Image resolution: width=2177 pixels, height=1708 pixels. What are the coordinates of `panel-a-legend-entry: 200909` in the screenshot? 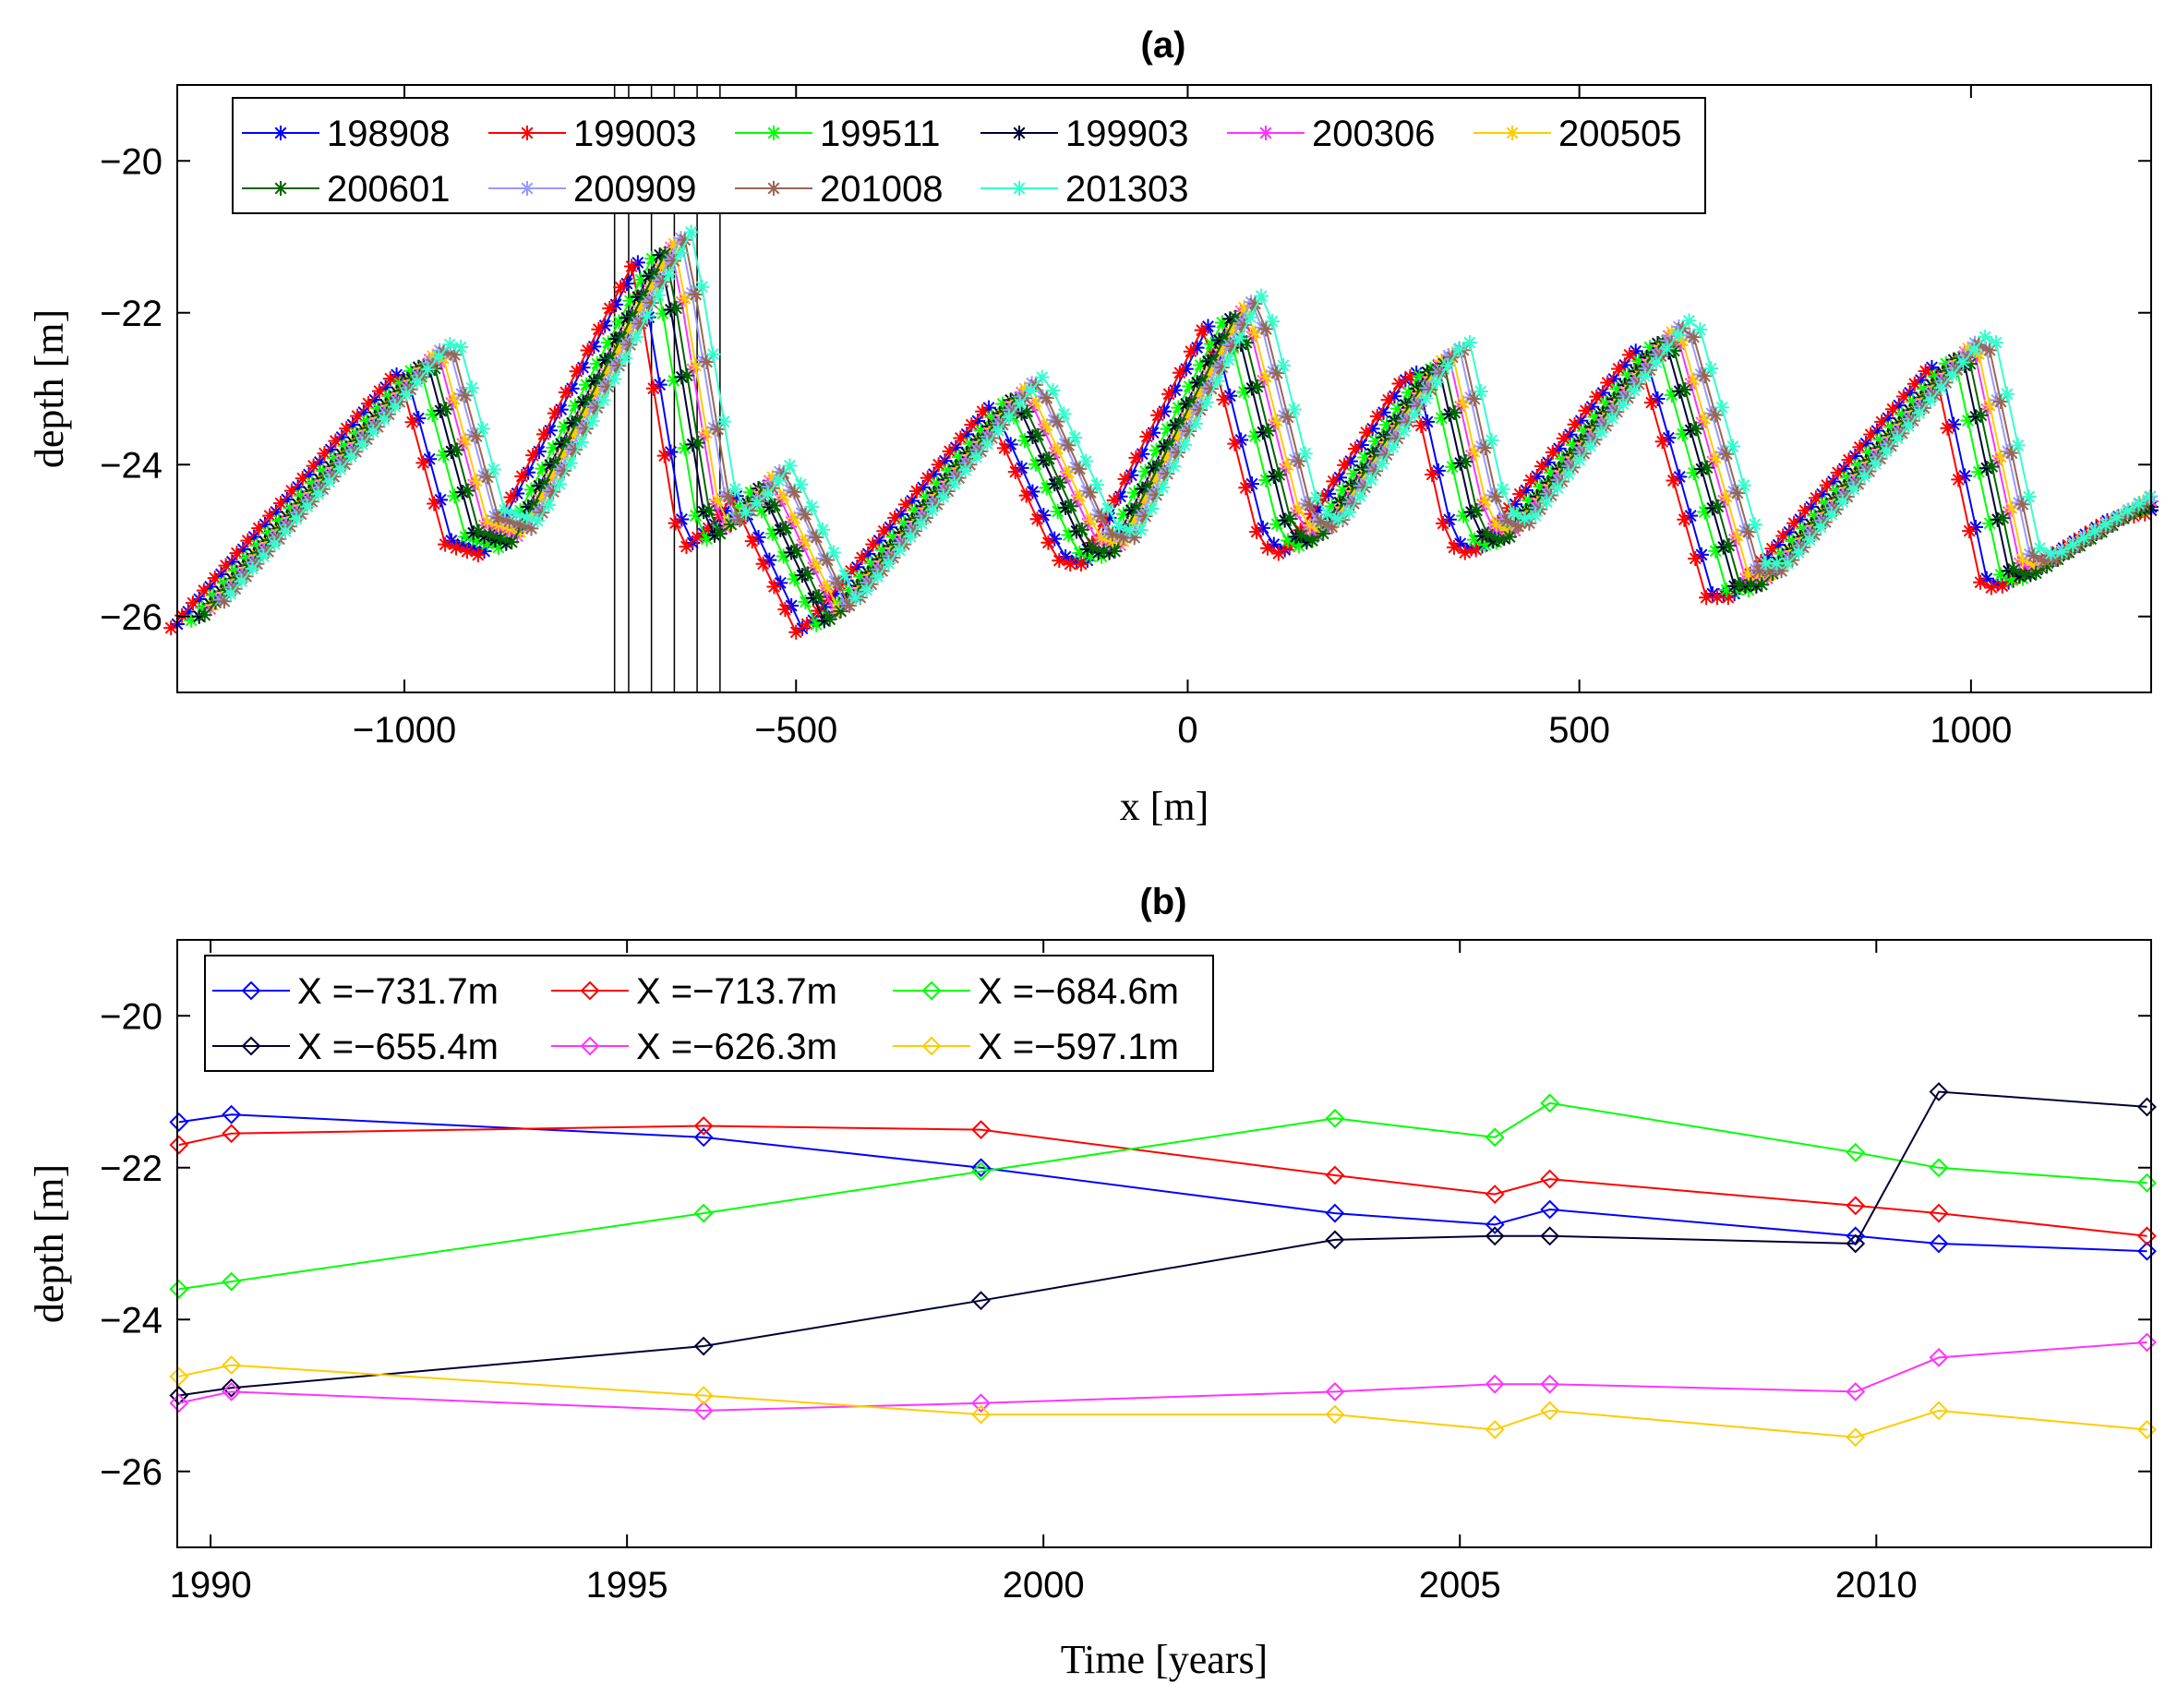 It's located at (592, 189).